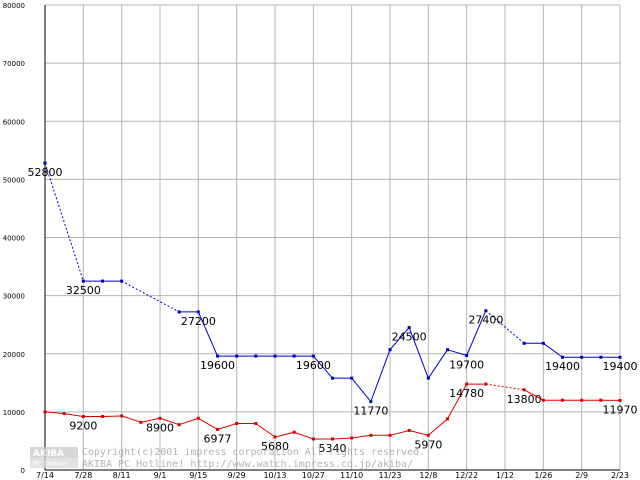 The image size is (640, 480). Describe the element at coordinates (160, 475) in the screenshot. I see `x-tick-label: 9/1` at that location.